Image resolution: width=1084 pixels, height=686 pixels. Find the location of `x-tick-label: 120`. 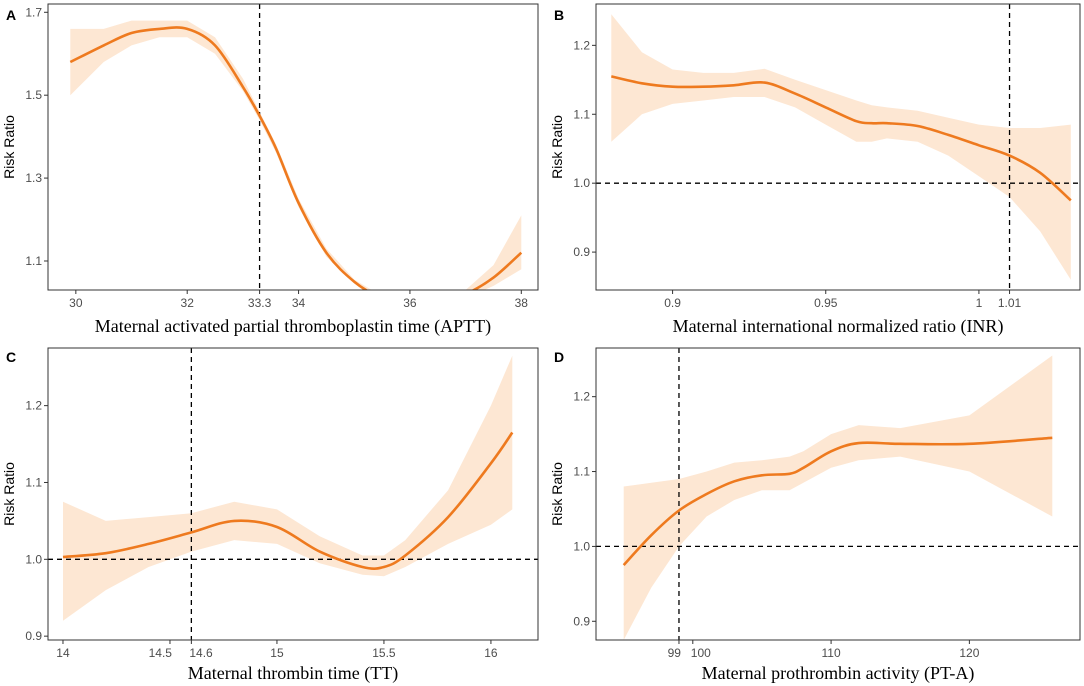

x-tick-label: 120 is located at coordinates (969, 653).